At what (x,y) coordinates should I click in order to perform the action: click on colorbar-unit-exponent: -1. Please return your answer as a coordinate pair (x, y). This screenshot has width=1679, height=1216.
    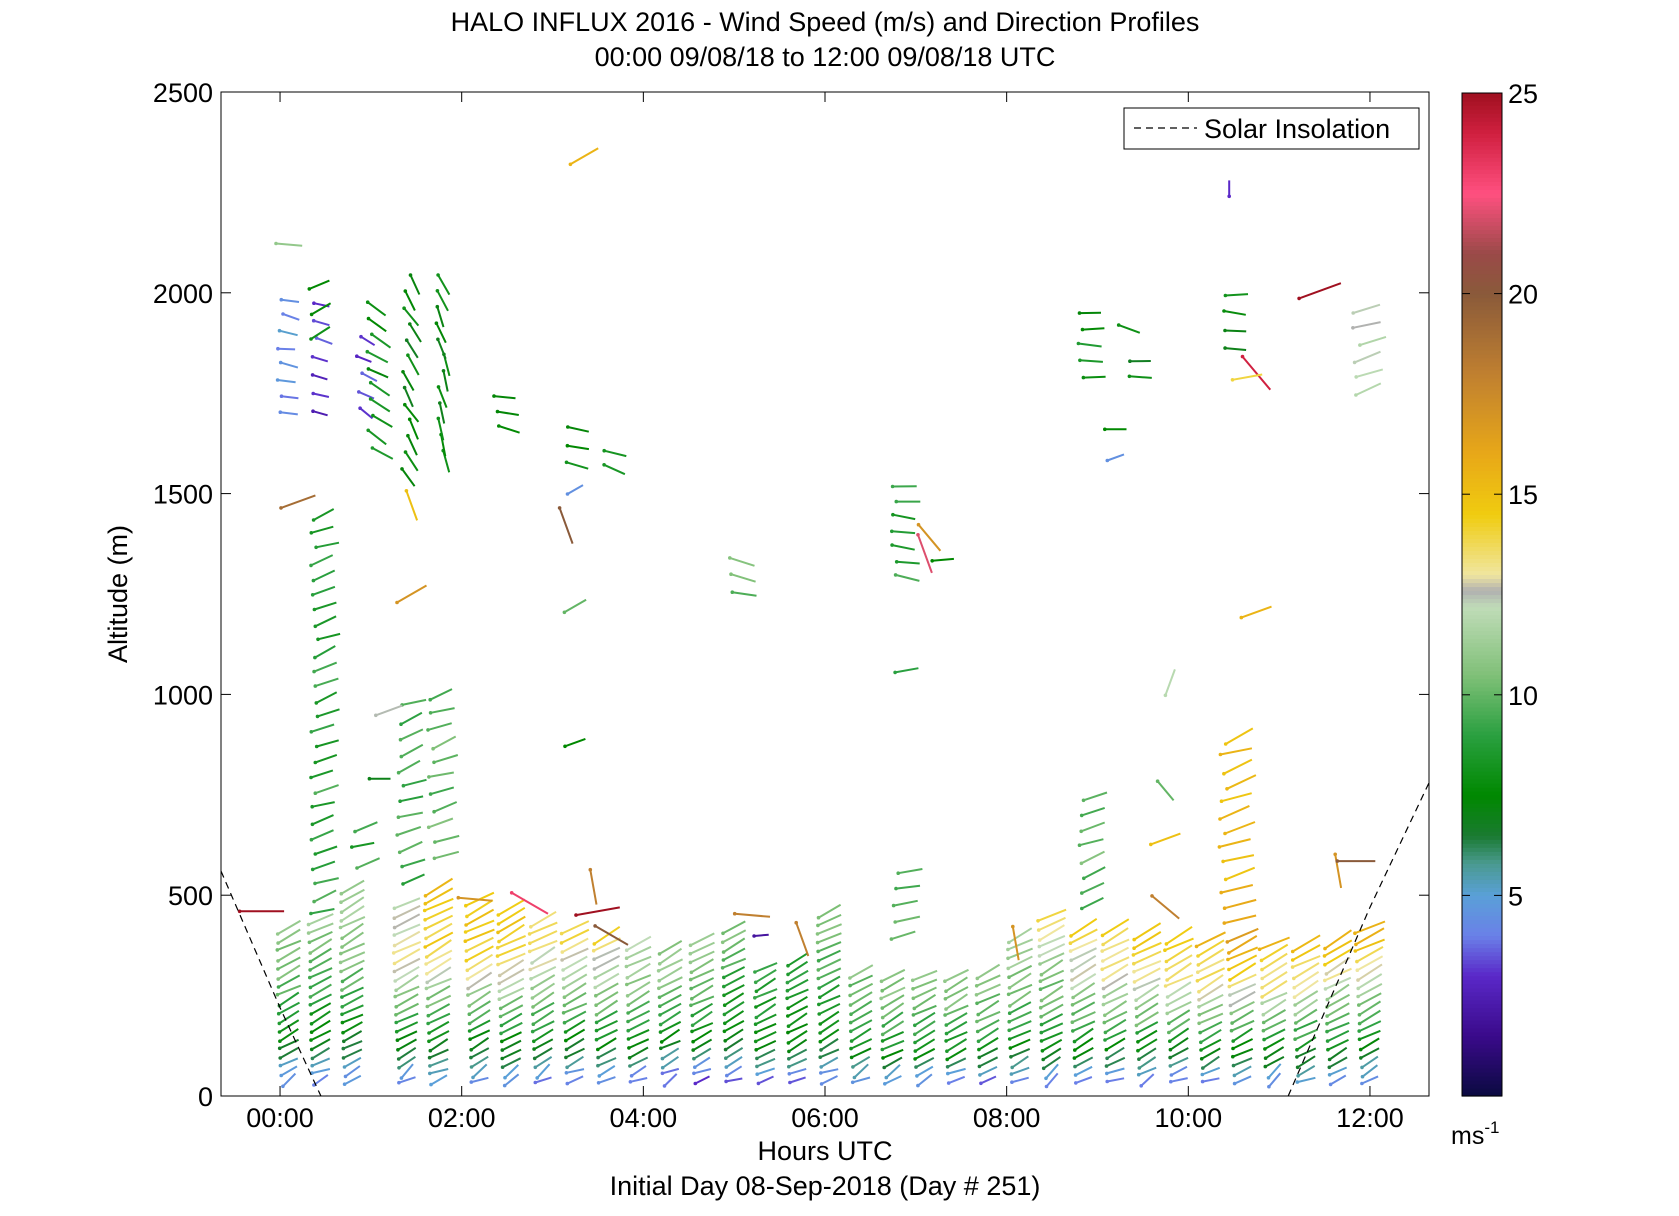
    Looking at the image, I should click on (1491, 1127).